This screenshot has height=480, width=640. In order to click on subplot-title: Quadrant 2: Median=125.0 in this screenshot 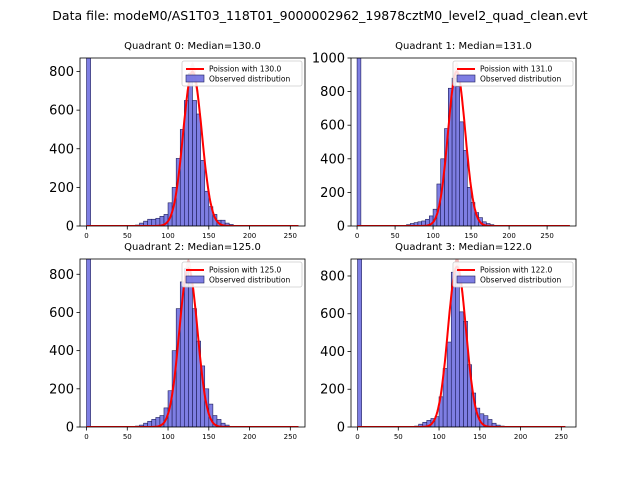, I will do `click(192, 247)`.